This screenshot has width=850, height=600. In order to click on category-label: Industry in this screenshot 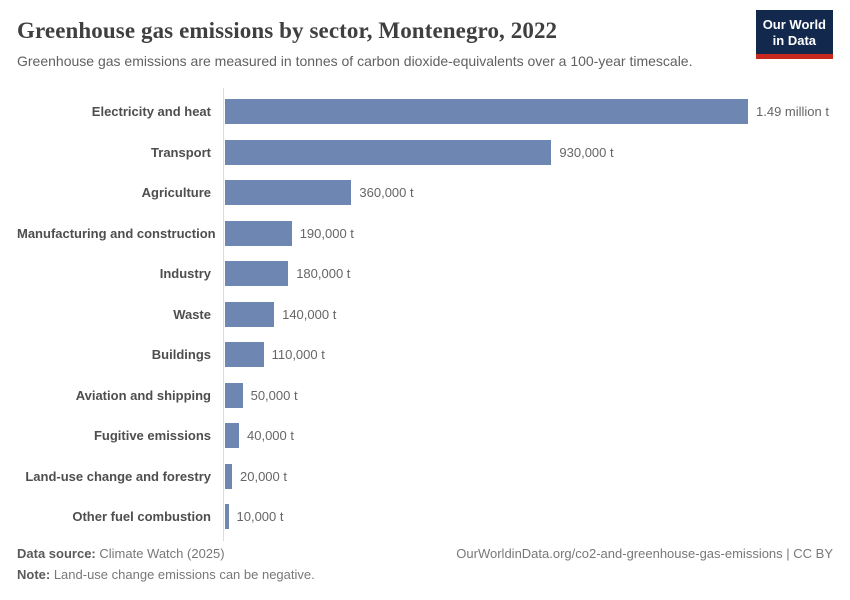, I will do `click(185, 274)`.